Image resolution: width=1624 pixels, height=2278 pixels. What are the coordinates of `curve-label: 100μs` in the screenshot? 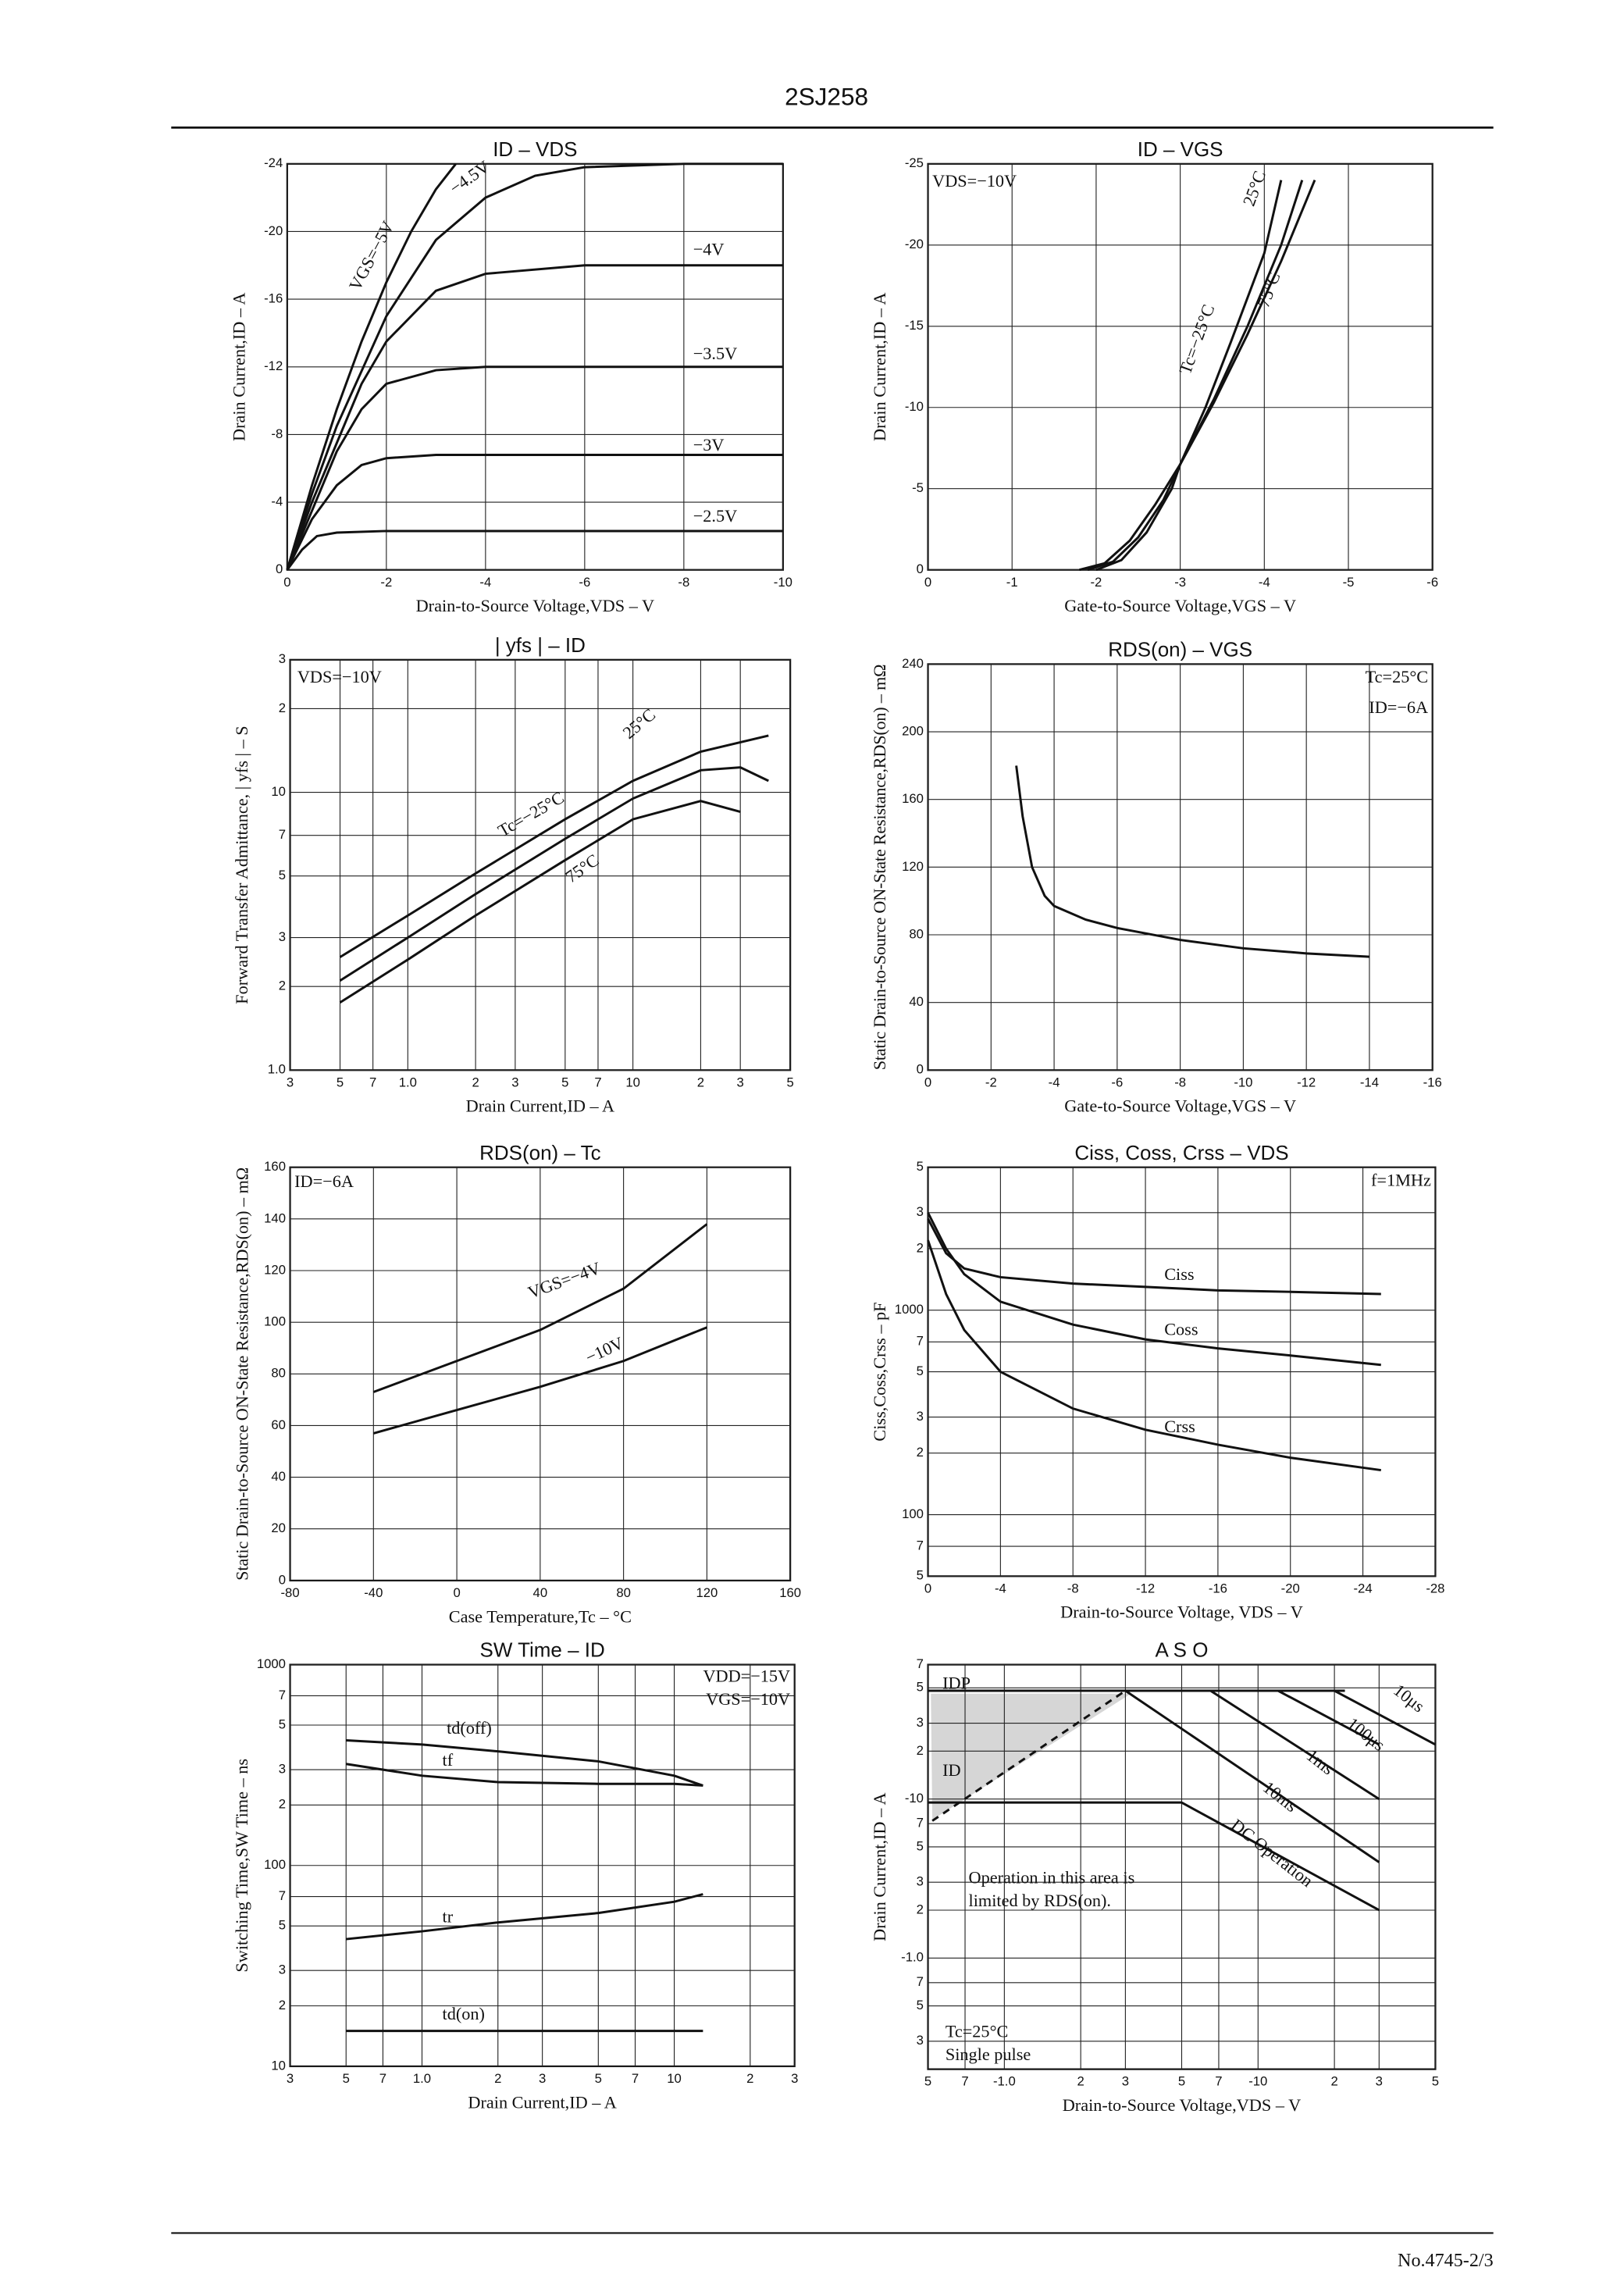 It's located at (1366, 1734).